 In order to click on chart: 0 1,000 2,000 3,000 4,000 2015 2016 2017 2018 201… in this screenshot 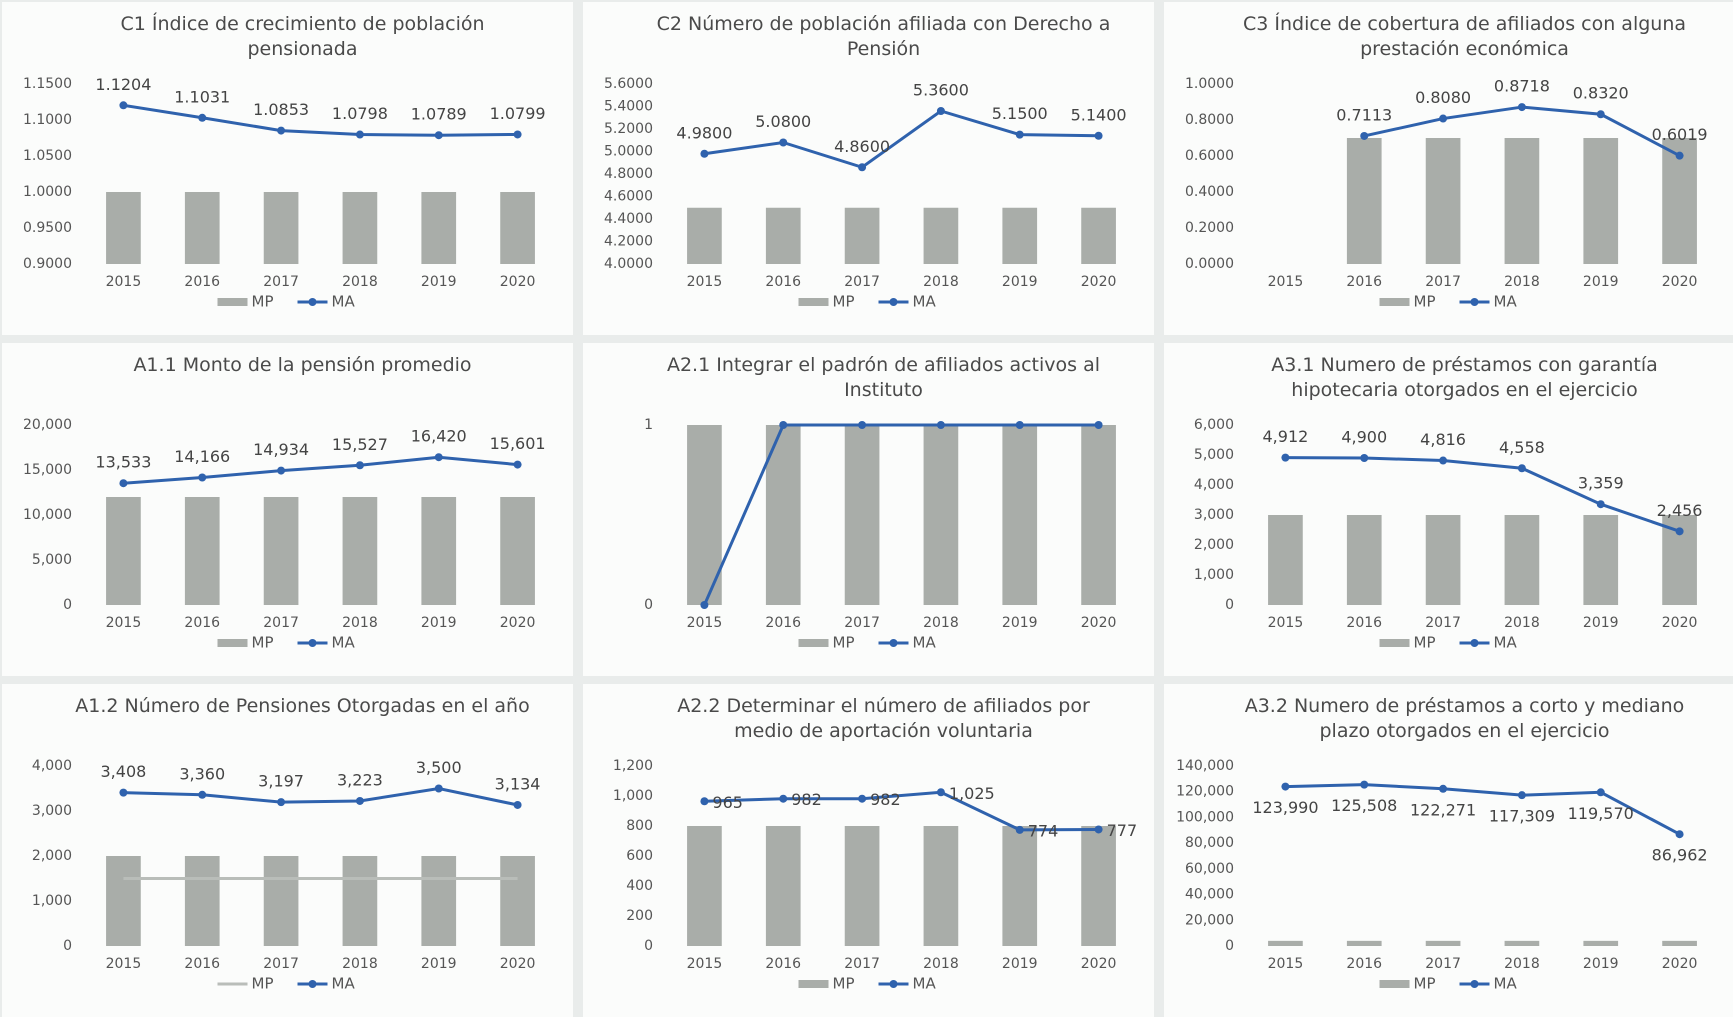, I will do `click(286, 875)`.